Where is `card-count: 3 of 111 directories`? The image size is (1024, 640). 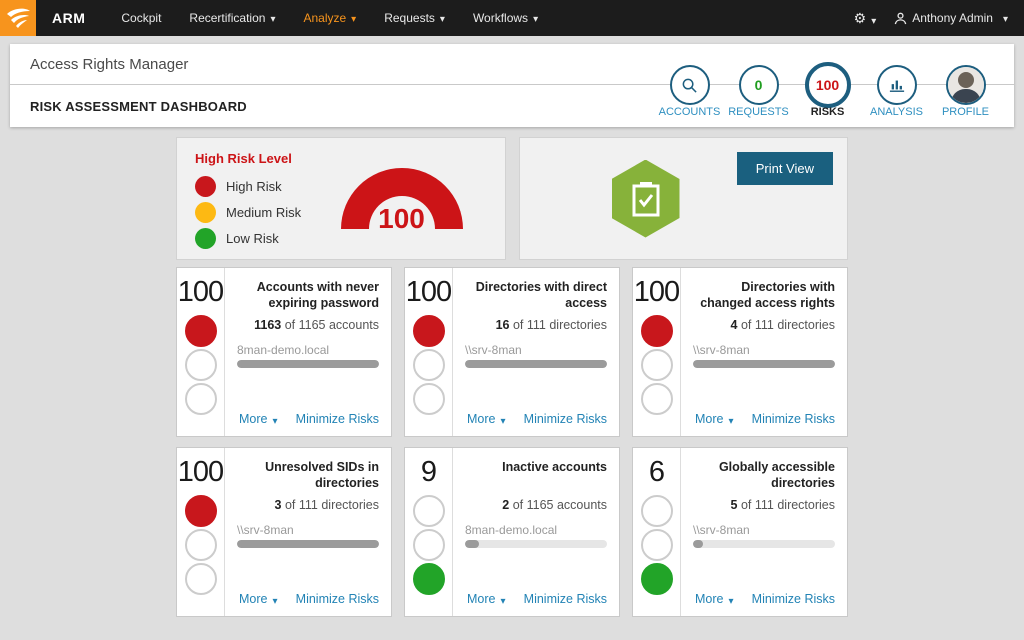
card-count: 3 of 111 directories is located at coordinates (308, 505).